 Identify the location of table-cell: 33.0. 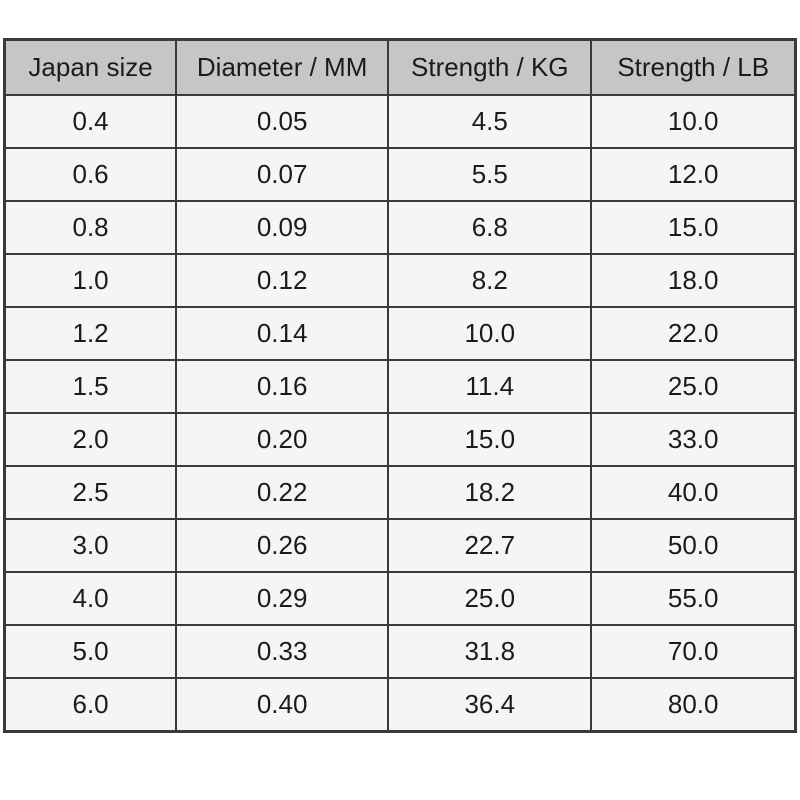
(693, 439).